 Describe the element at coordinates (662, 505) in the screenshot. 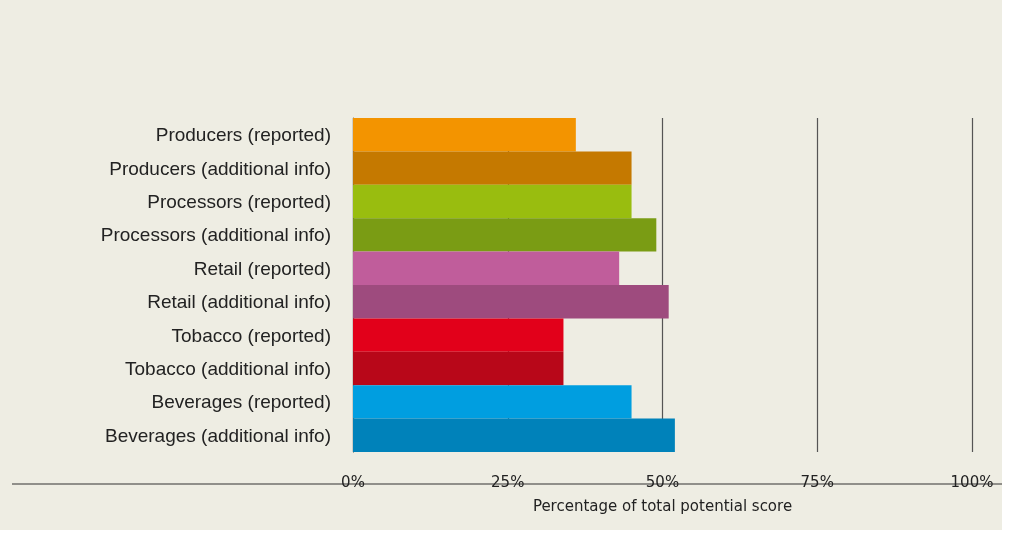

I see `x-axis-title: Percentage of total potential score` at that location.